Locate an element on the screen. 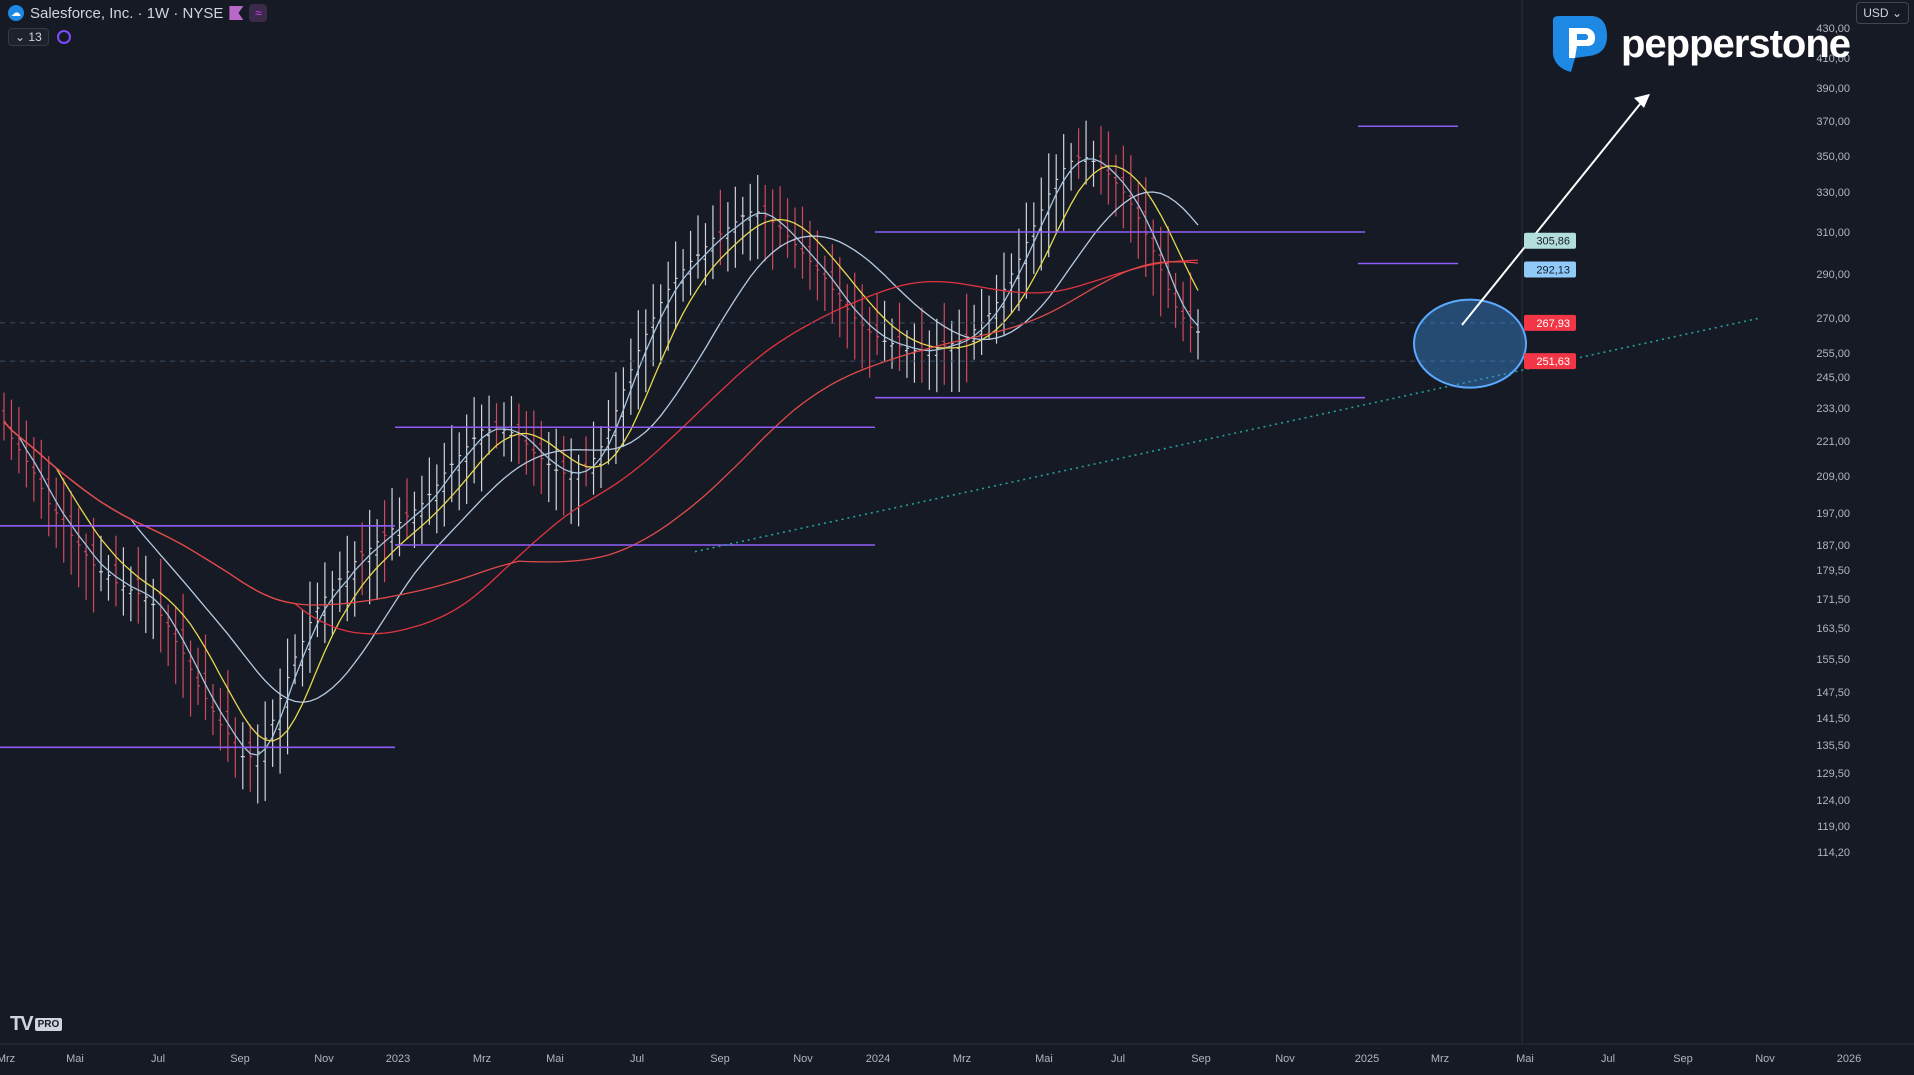  price-tick-label: 410,00 is located at coordinates (1833, 59).